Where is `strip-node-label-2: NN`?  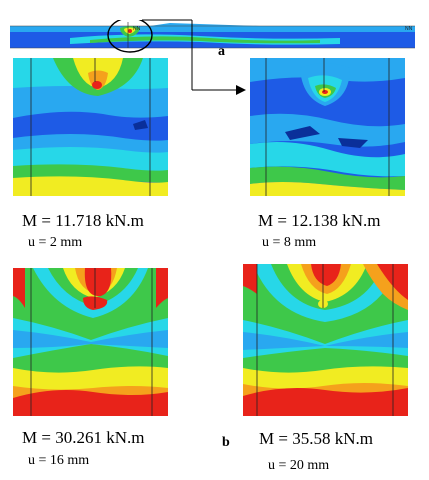
strip-node-label-2: NN is located at coordinates (409, 29).